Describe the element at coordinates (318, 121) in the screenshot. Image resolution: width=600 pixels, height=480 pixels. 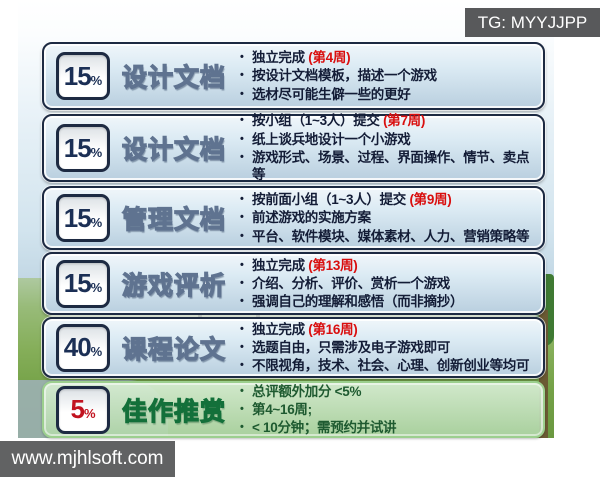
I see `bullet-text-main: 按小组（1~3人）提交` at that location.